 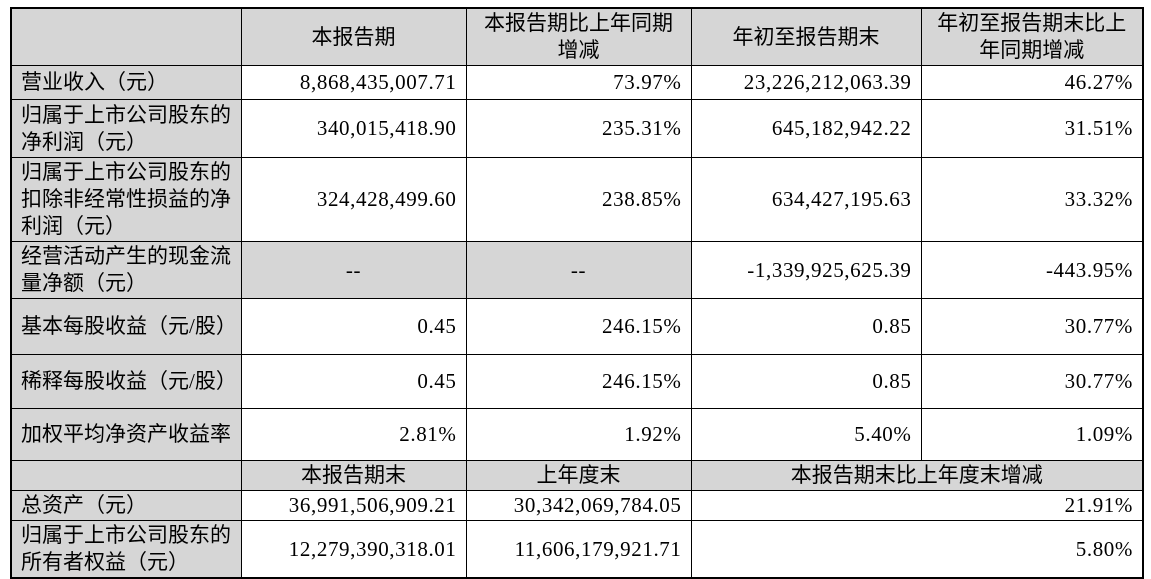 I want to click on cell-period-change-na: --, so click(x=578, y=270).